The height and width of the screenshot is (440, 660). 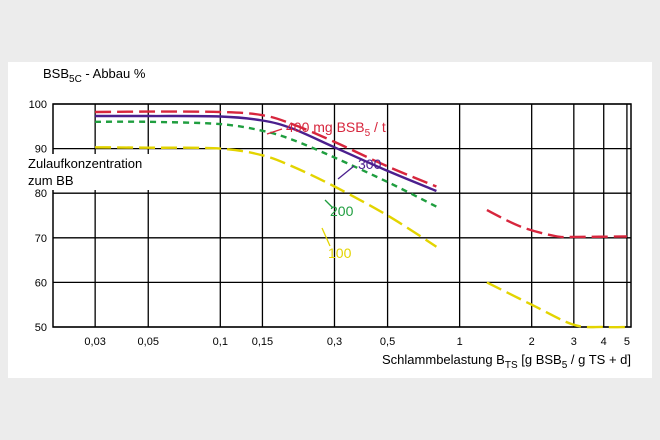 What do you see at coordinates (115, 172) in the screenshot?
I see `legend-title-backing` at bounding box center [115, 172].